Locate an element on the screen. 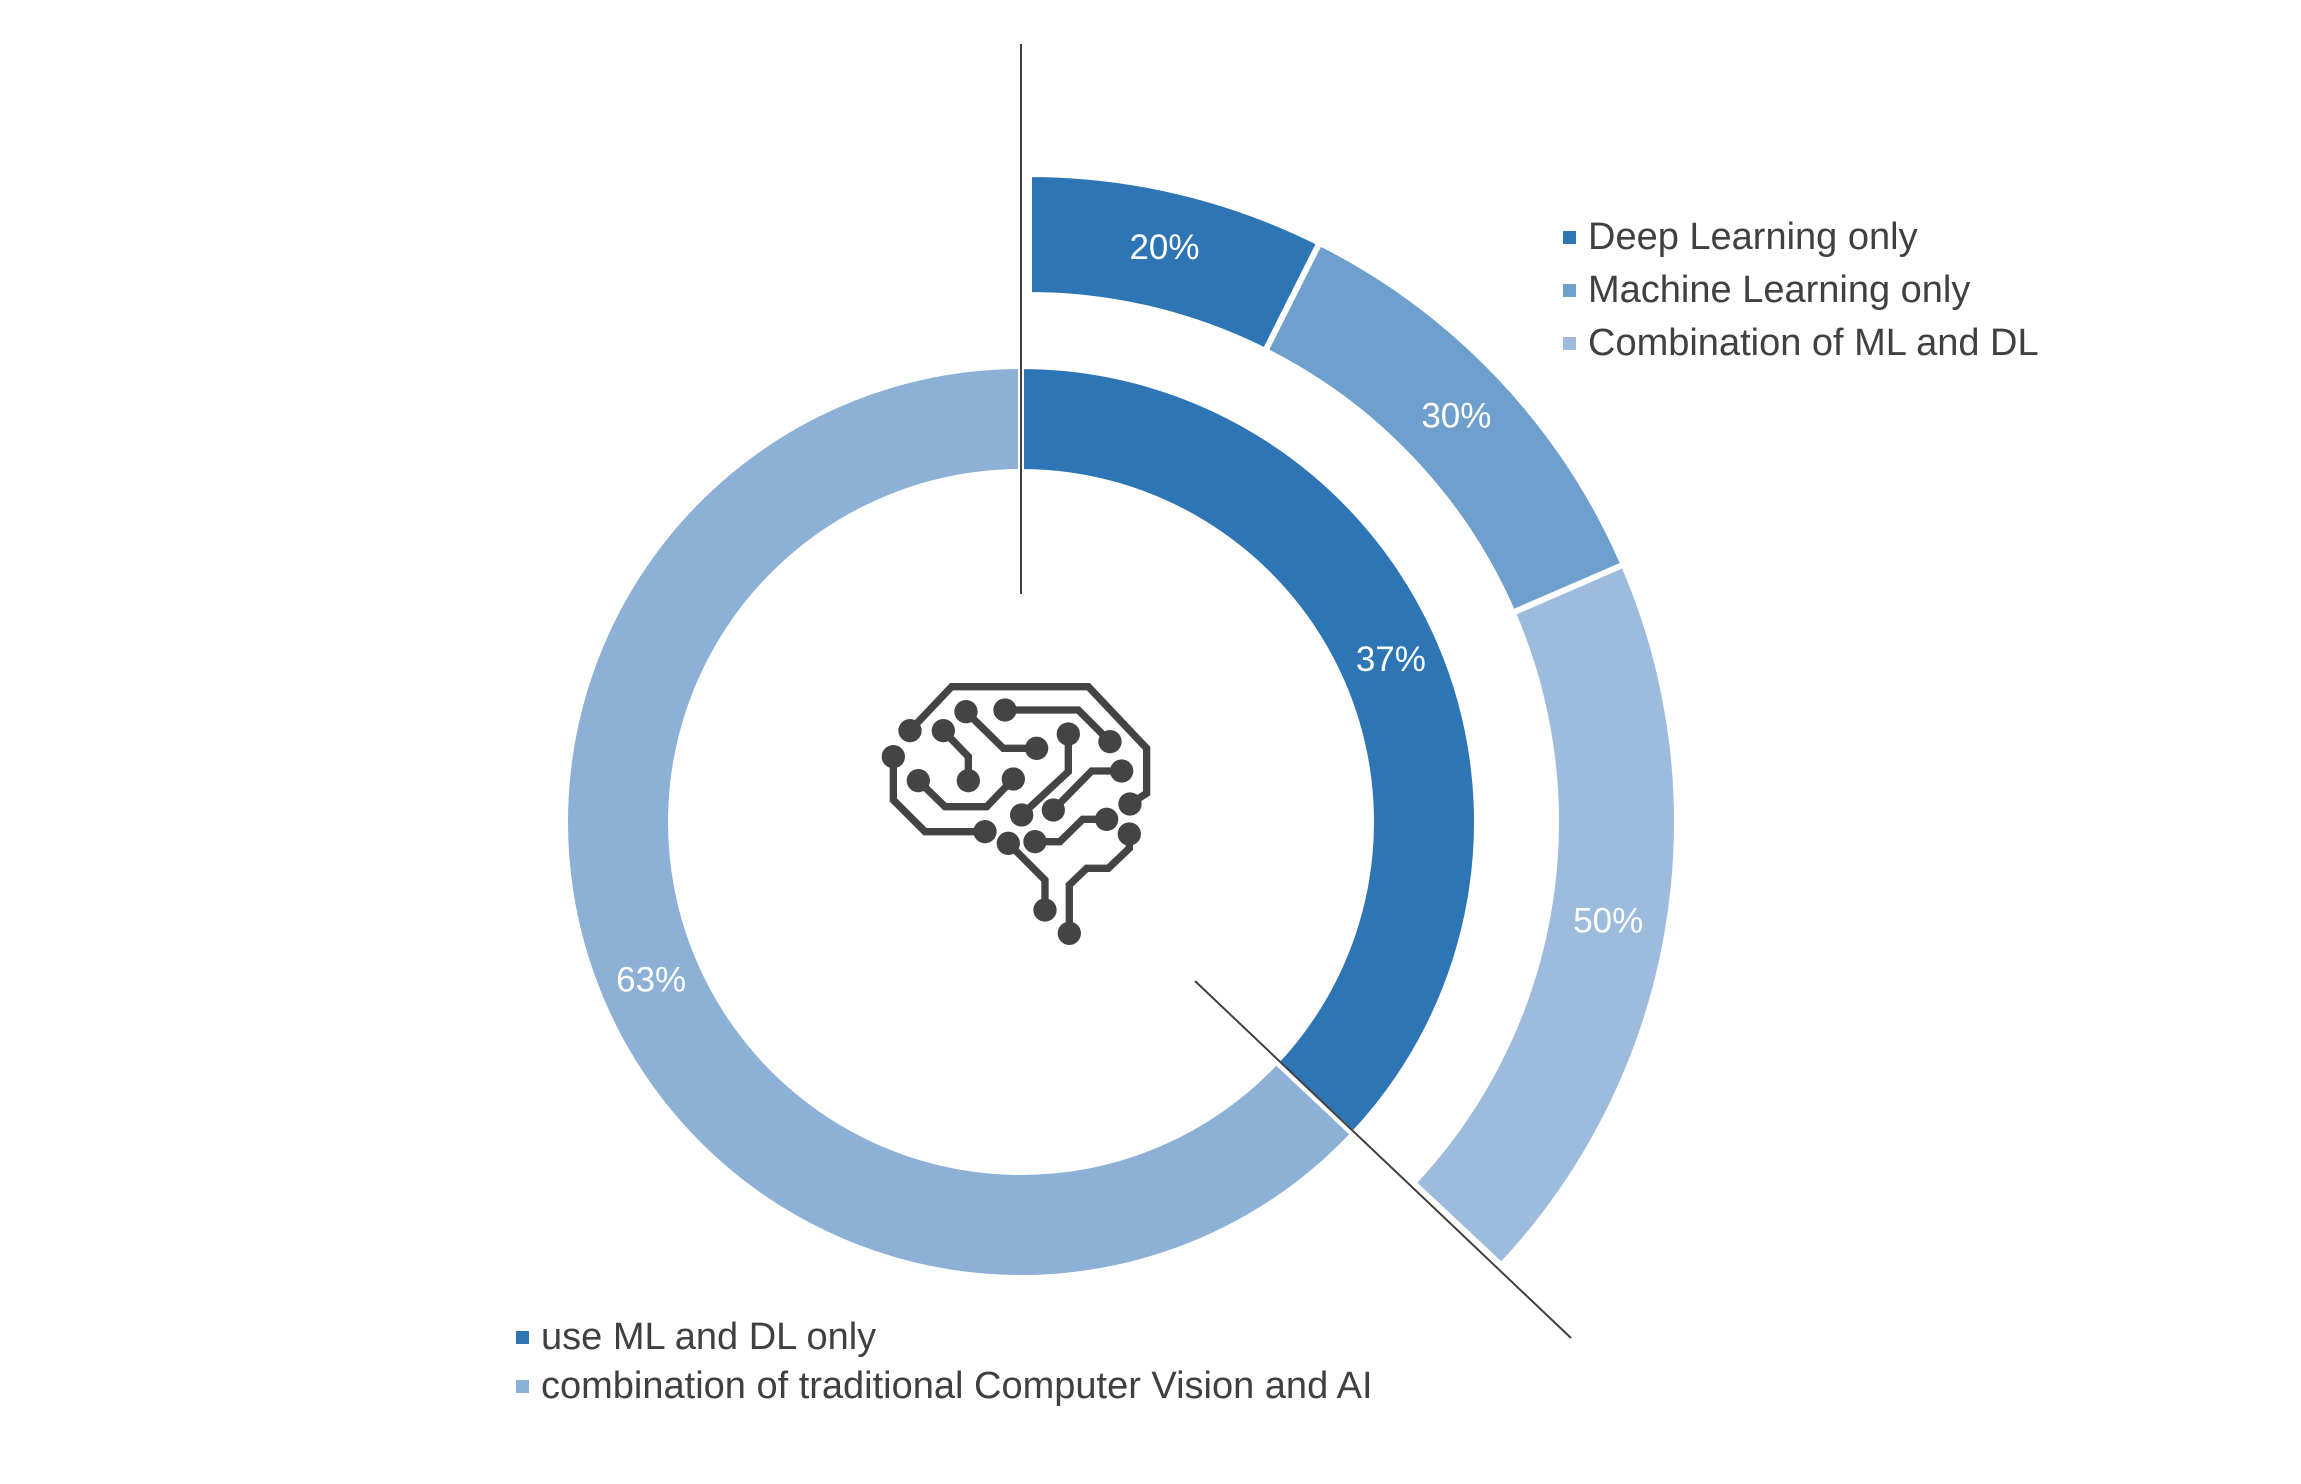 This screenshot has width=2301, height=1484. inner-data-label-1: 63% is located at coordinates (651, 979).